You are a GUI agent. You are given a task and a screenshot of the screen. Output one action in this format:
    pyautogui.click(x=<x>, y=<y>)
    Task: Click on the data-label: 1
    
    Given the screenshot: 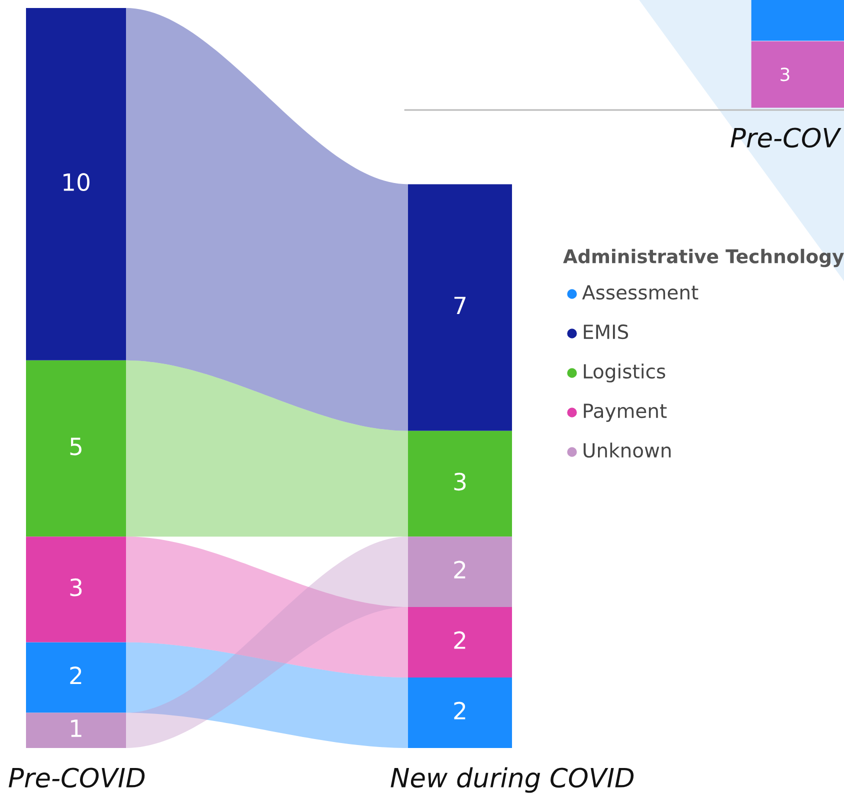 What is the action you would take?
    pyautogui.click(x=76, y=728)
    